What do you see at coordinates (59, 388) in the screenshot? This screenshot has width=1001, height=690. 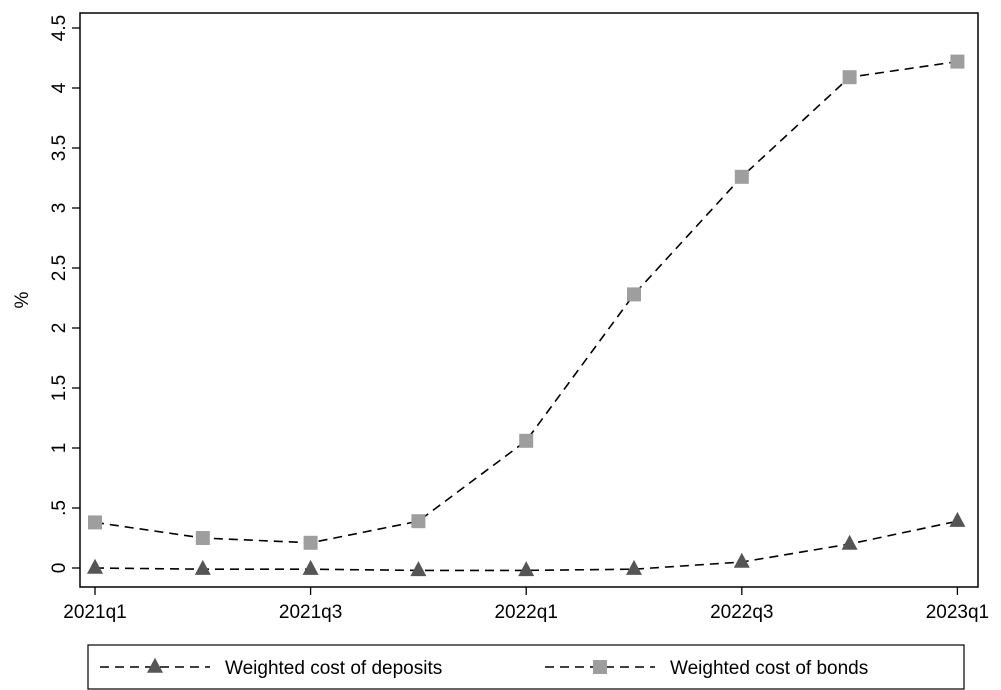 I see `y-tick-label: 1.5` at bounding box center [59, 388].